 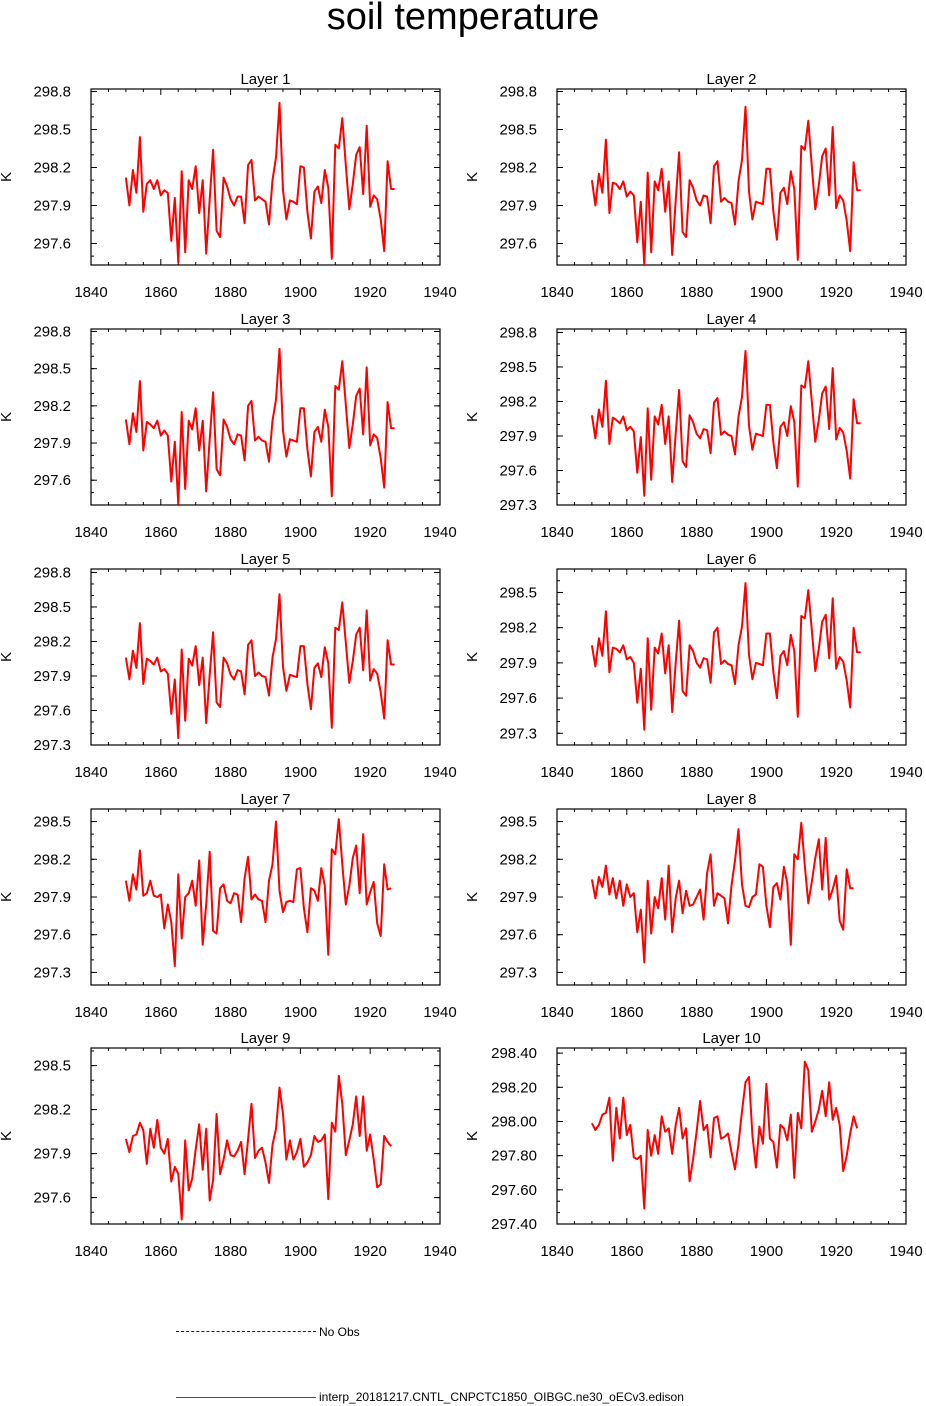 What do you see at coordinates (514, 1156) in the screenshot?
I see `y-tick-label: 297.80` at bounding box center [514, 1156].